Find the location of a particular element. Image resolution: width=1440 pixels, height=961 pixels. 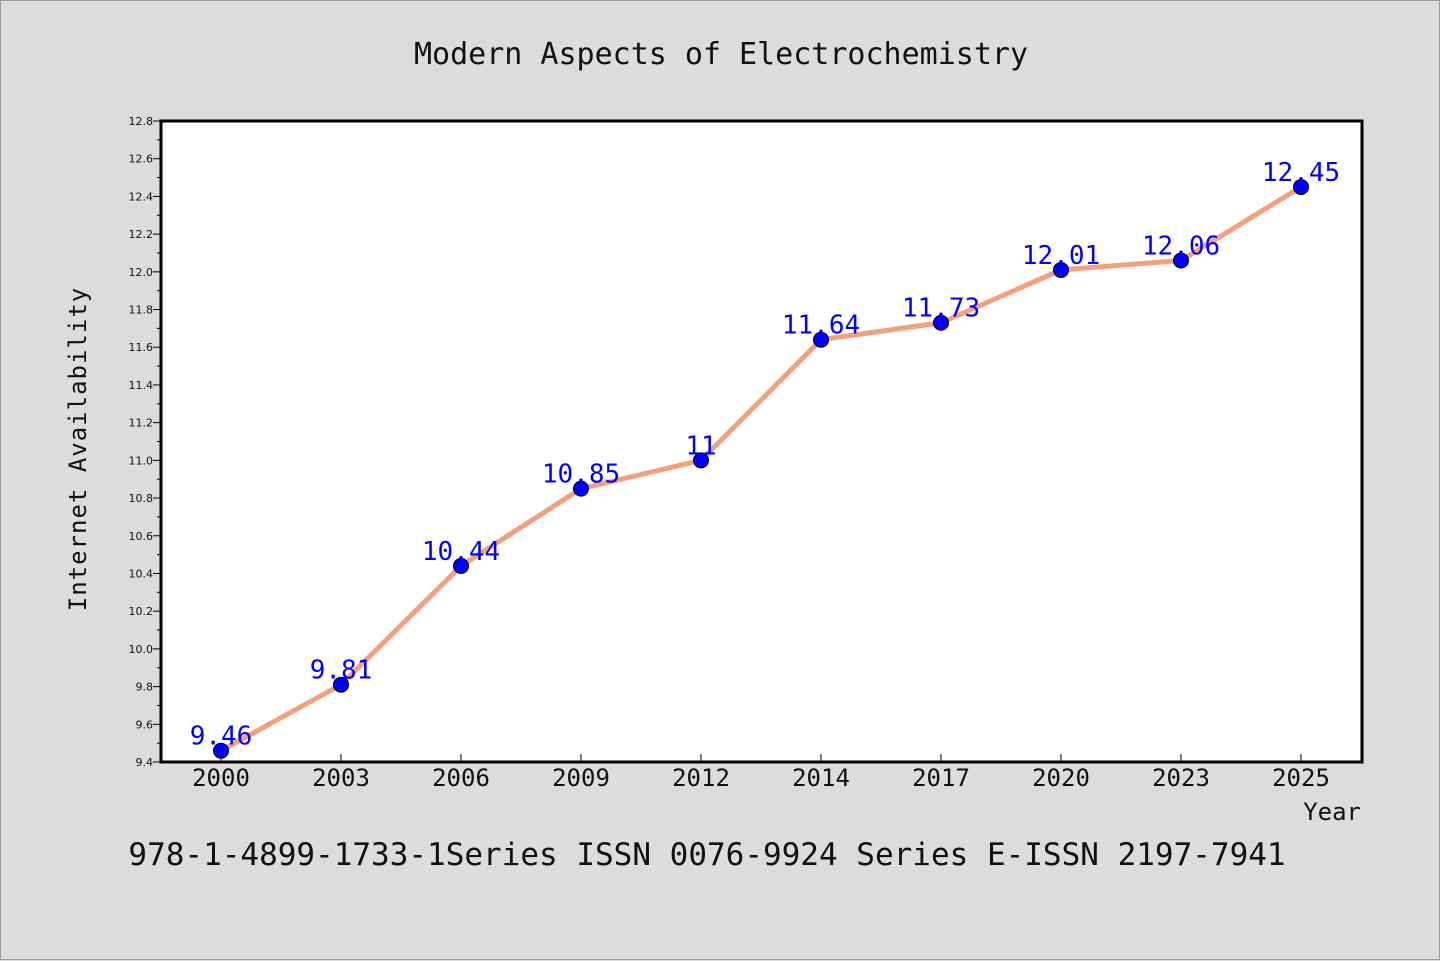

y-tick-label: 12.6 is located at coordinates (141, 159).